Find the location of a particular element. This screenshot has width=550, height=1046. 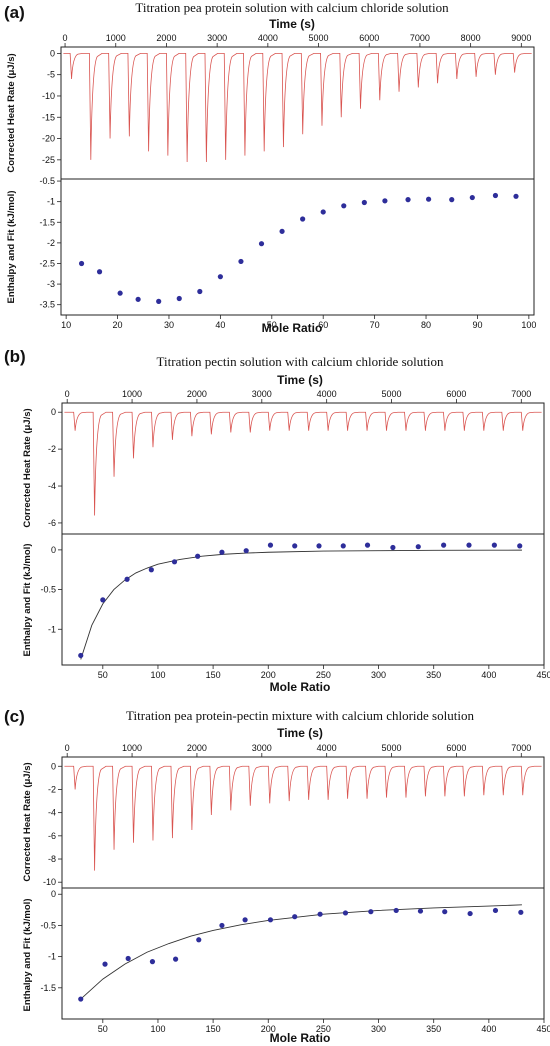

heat-rate-axis-title-a: Corrected Heat Rate (μJ/s) is located at coordinates (11, 112).